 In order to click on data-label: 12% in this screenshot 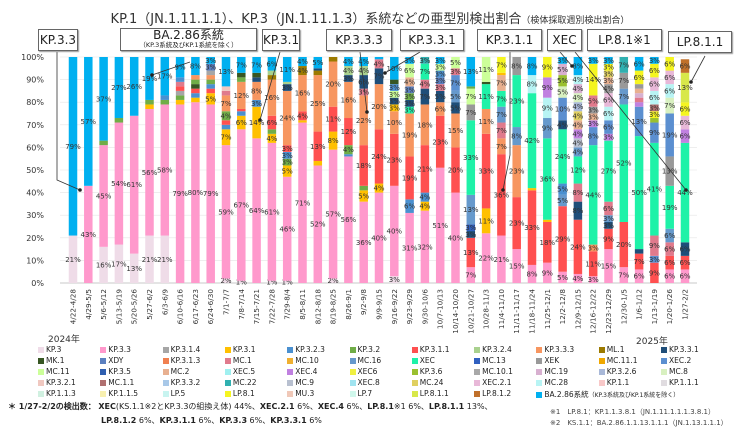, I will do `click(349, 132)`.